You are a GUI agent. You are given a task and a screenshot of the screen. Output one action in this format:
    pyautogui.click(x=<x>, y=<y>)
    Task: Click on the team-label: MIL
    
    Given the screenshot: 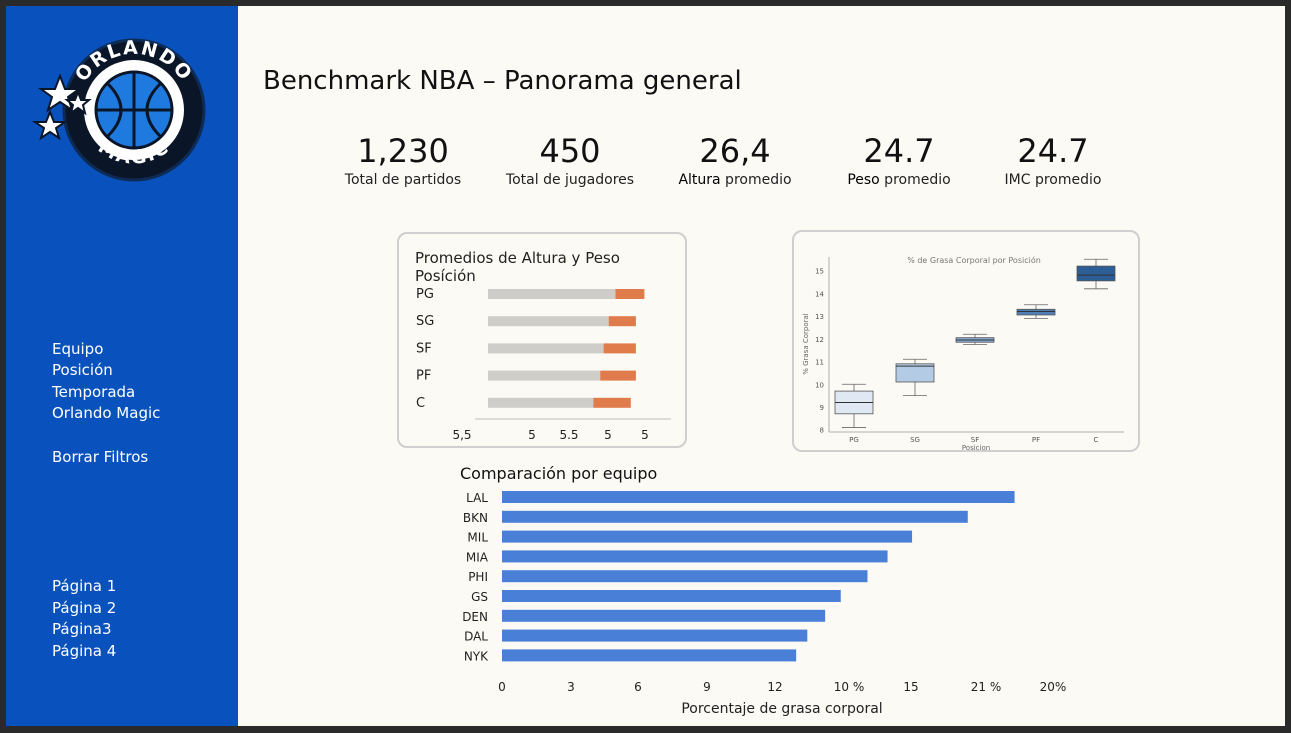 What is the action you would take?
    pyautogui.click(x=477, y=538)
    